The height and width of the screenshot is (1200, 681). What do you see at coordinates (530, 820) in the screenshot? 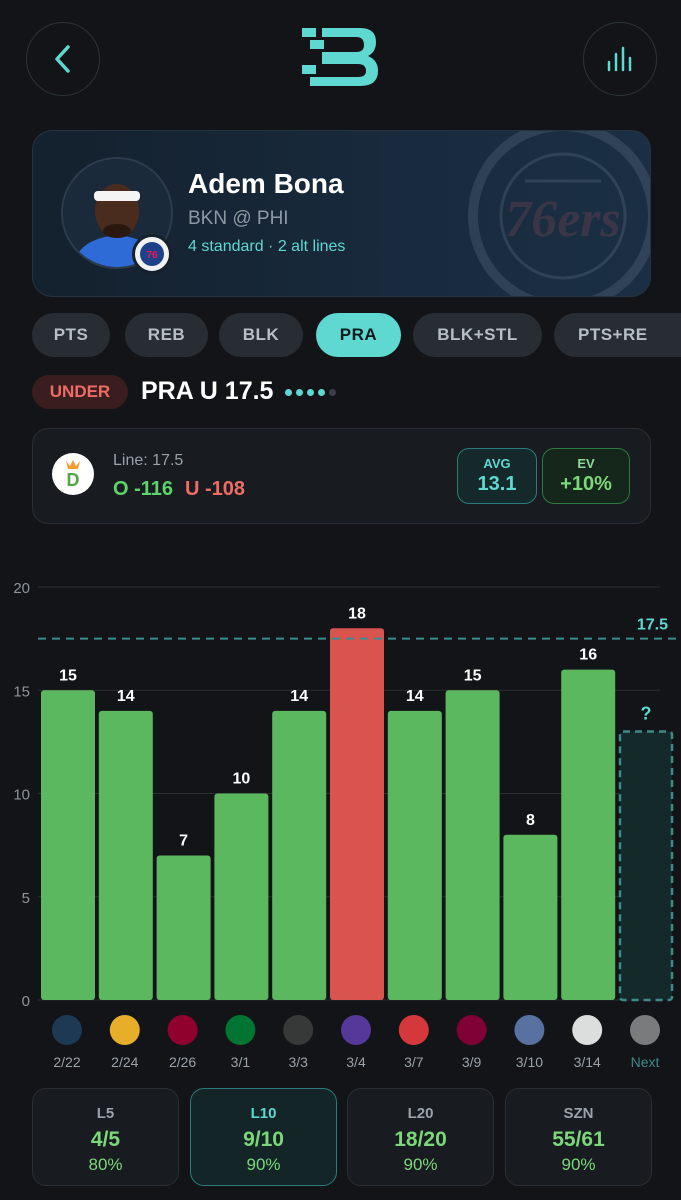
I see `bar-value-label: 8` at bounding box center [530, 820].